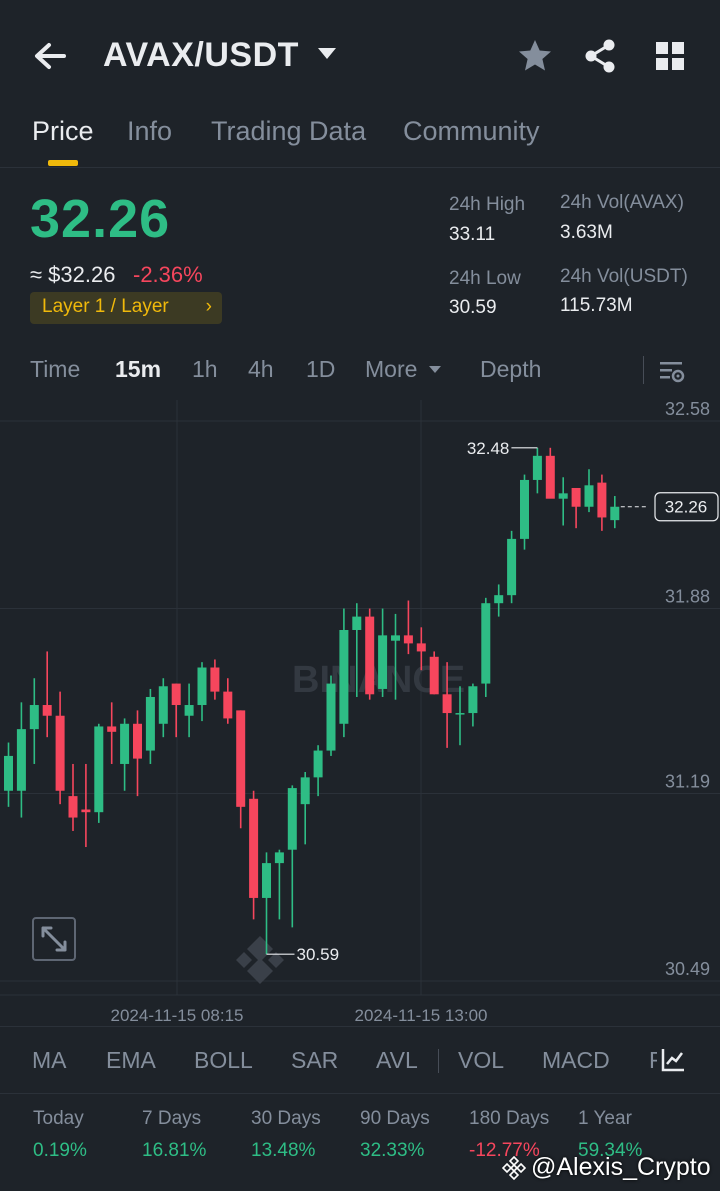  What do you see at coordinates (673, 1060) in the screenshot?
I see `indicator-settings-icon` at bounding box center [673, 1060].